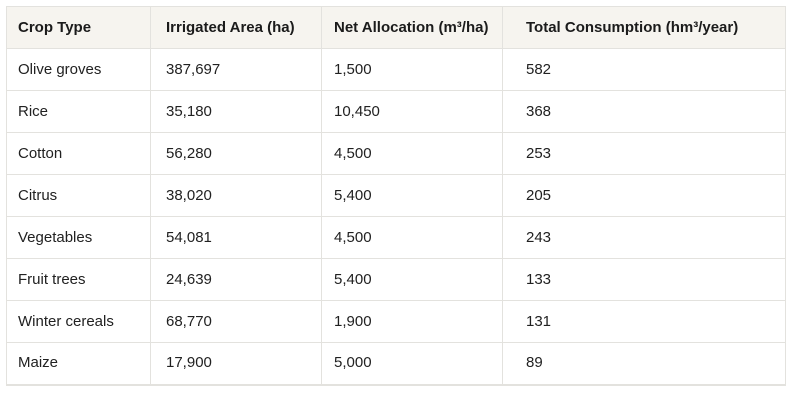 The height and width of the screenshot is (402, 791). Describe the element at coordinates (412, 27) in the screenshot. I see `col-header-net-allocation: Net Allocation (m³/ha)` at that location.